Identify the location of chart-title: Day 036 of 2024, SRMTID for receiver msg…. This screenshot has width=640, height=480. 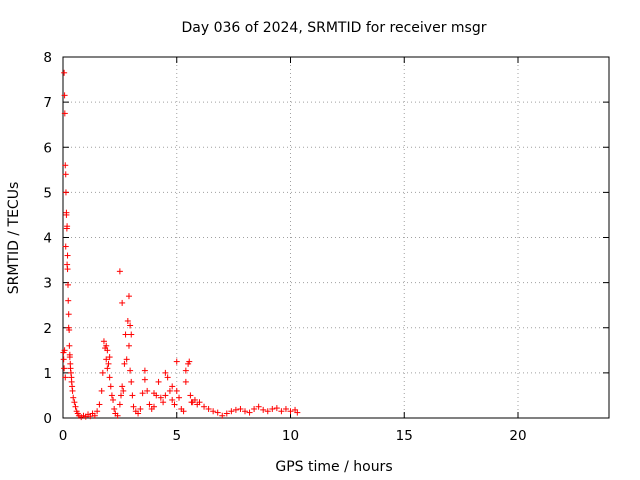
(334, 28).